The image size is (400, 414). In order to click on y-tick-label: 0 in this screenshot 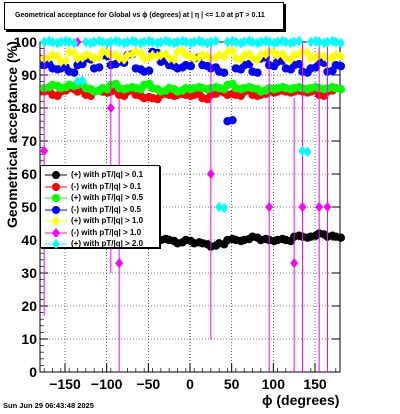, I will do `click(33, 372)`.